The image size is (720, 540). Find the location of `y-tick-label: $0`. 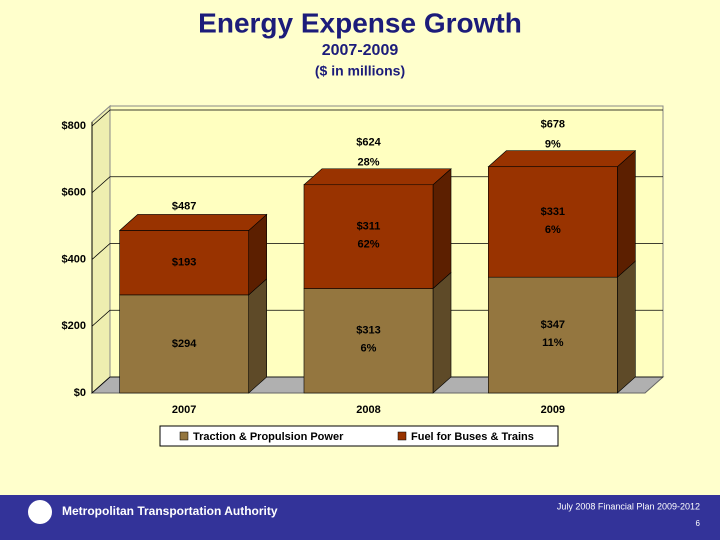

y-tick-label: $0 is located at coordinates (80, 393).